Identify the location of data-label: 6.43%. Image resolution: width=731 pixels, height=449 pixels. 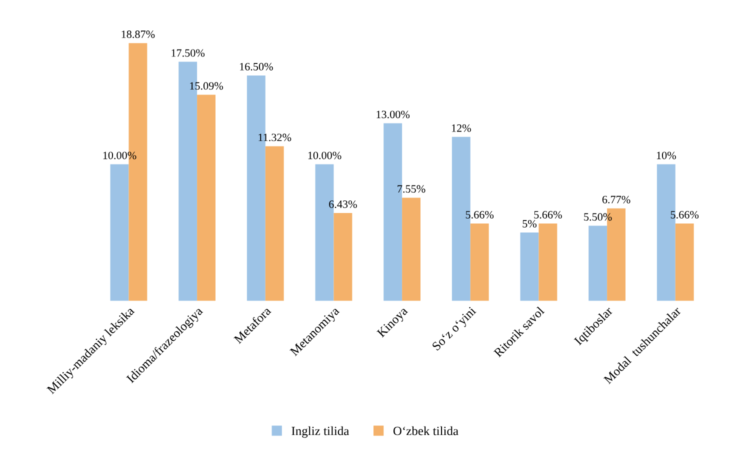
(343, 204).